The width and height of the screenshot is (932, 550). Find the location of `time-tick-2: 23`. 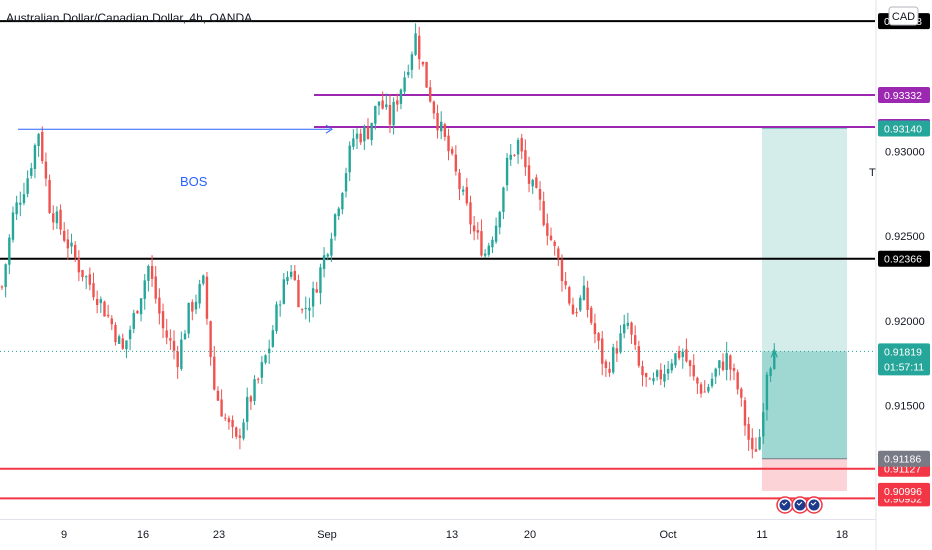

time-tick-2: 23 is located at coordinates (219, 535).